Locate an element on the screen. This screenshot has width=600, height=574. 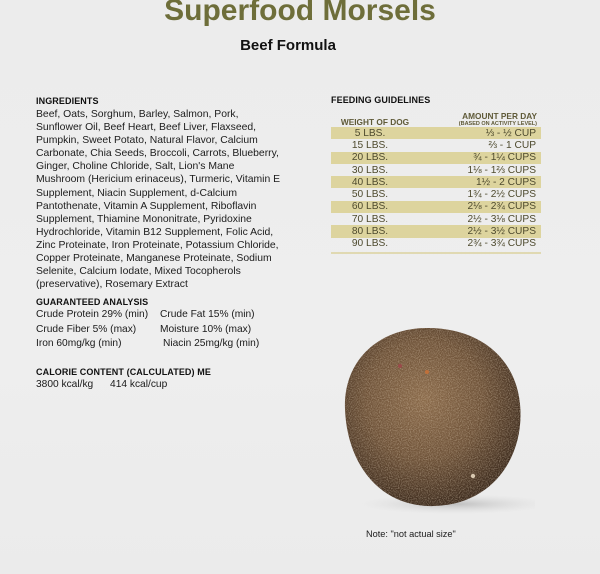
table-row: 40 LBS. 1½ - 2 CUPS is located at coordinates (436, 182).